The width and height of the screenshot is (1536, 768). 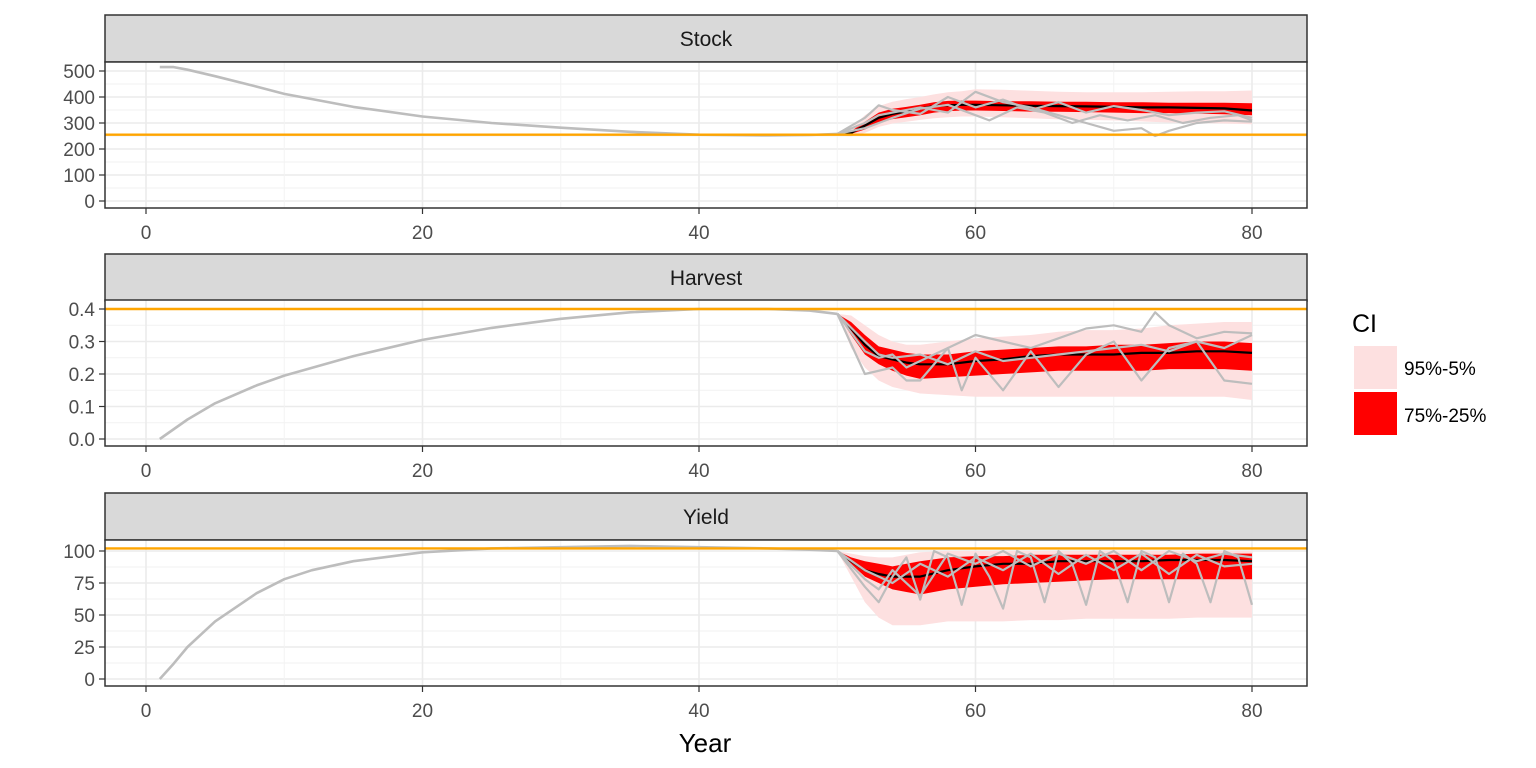 I want to click on panel-title: Yield, so click(x=706, y=517).